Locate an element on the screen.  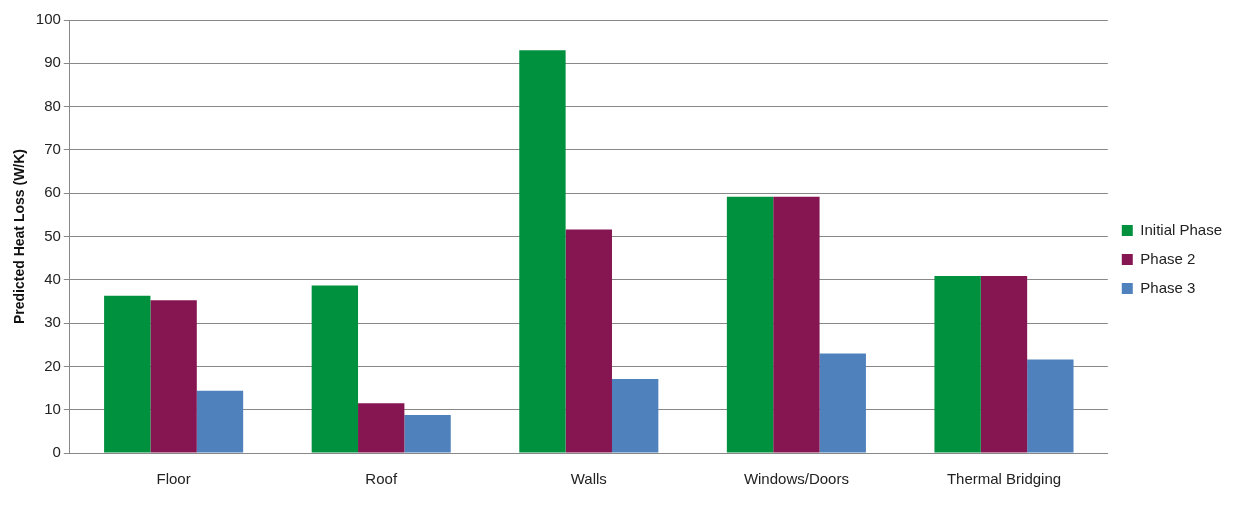
legend-label: Phase 3 is located at coordinates (1168, 287).